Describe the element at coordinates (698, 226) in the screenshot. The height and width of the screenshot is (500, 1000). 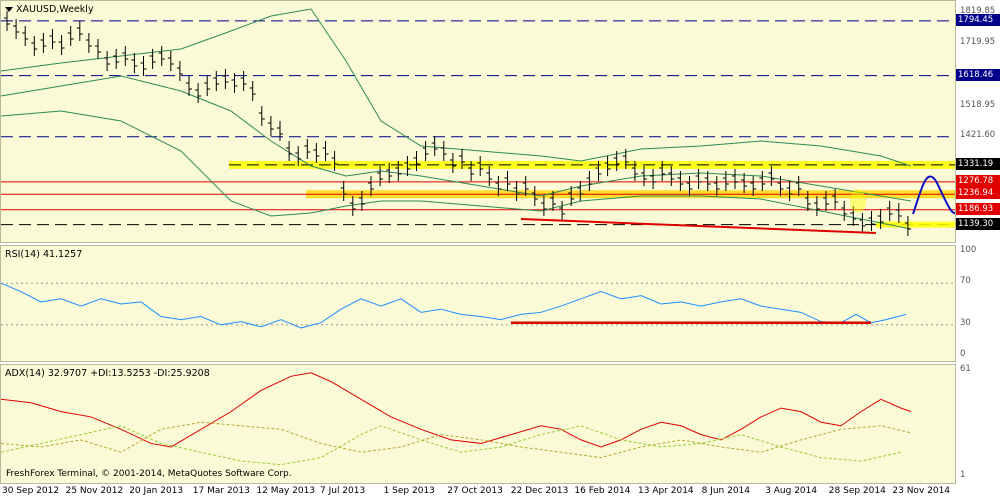
I see `trend-line` at that location.